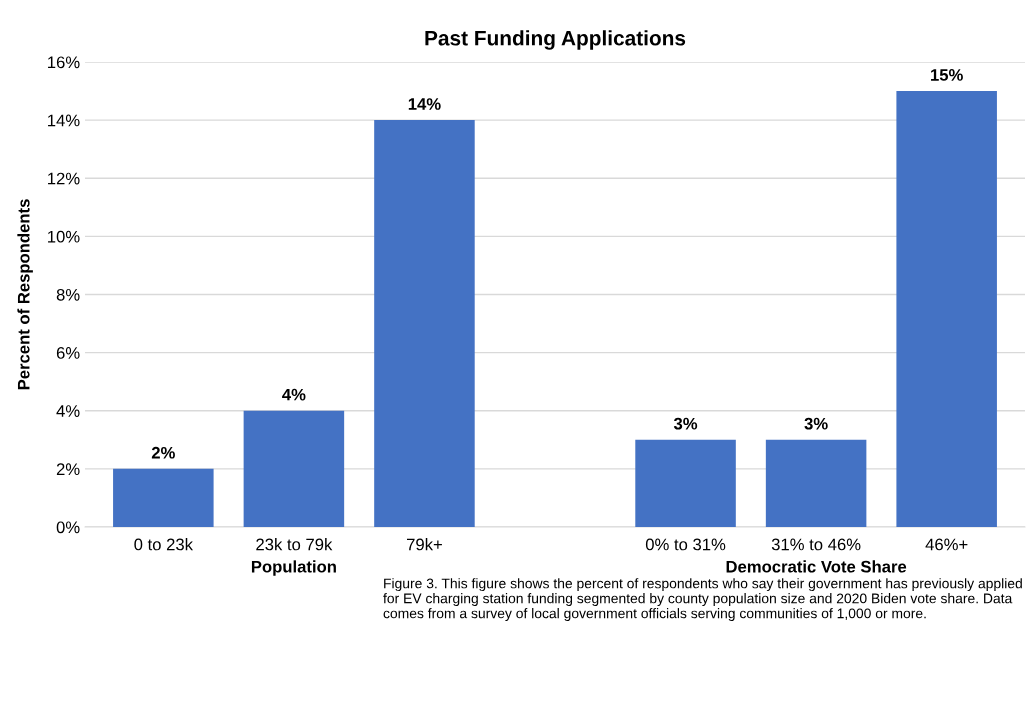 Image resolution: width=1031 pixels, height=712 pixels. What do you see at coordinates (64, 178) in the screenshot?
I see `y-tick-label: 12%` at bounding box center [64, 178].